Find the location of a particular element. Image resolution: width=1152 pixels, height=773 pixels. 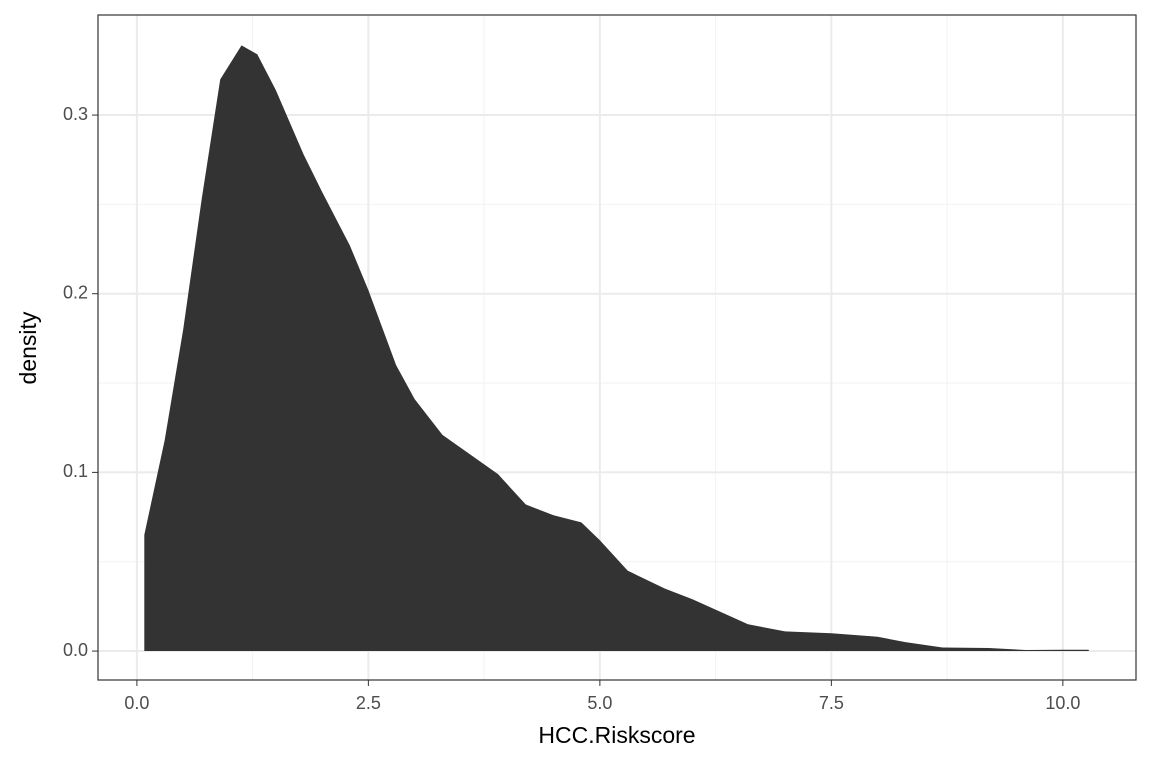

y-tick-label: 0.0 is located at coordinates (75, 650).